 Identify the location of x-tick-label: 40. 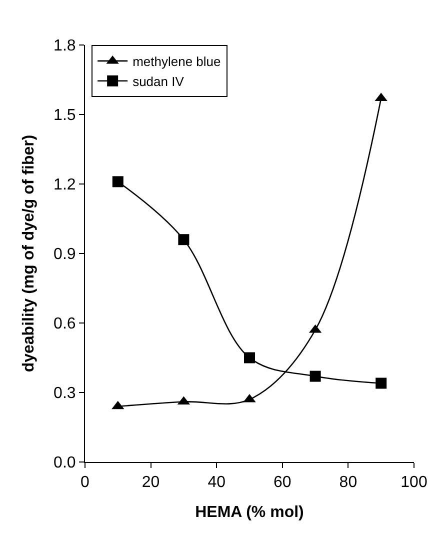
(217, 483).